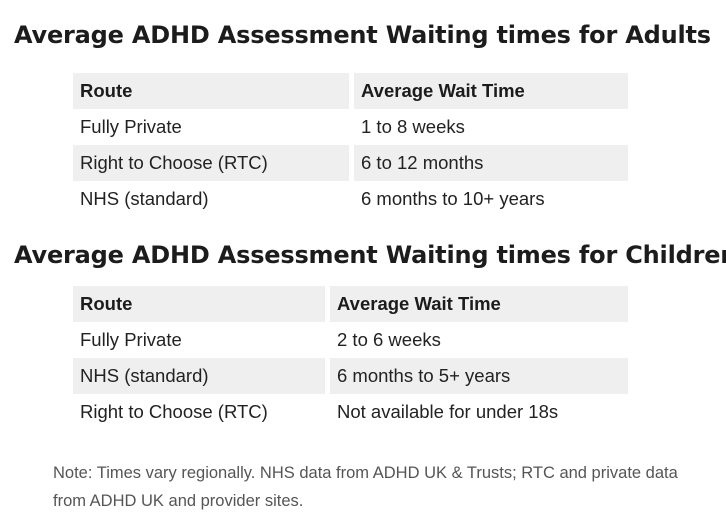 The image size is (726, 515). What do you see at coordinates (489, 163) in the screenshot?
I see `wait-time-cell: 6 to 12 months` at bounding box center [489, 163].